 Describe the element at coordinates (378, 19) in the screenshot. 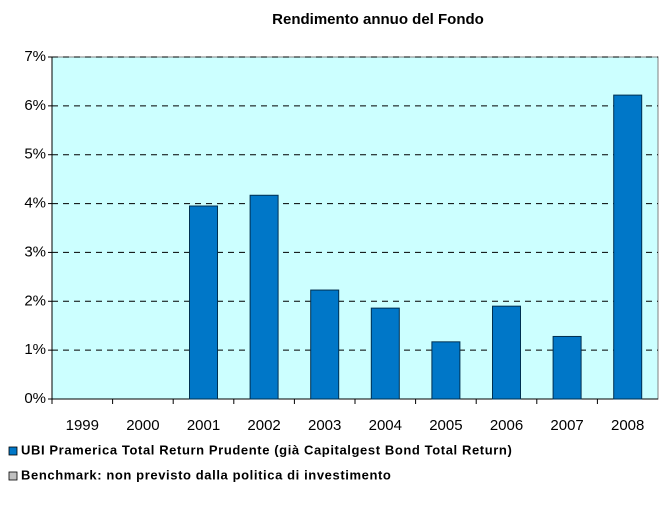

I see `chart-title: Rendimento annuo del Fondo` at that location.